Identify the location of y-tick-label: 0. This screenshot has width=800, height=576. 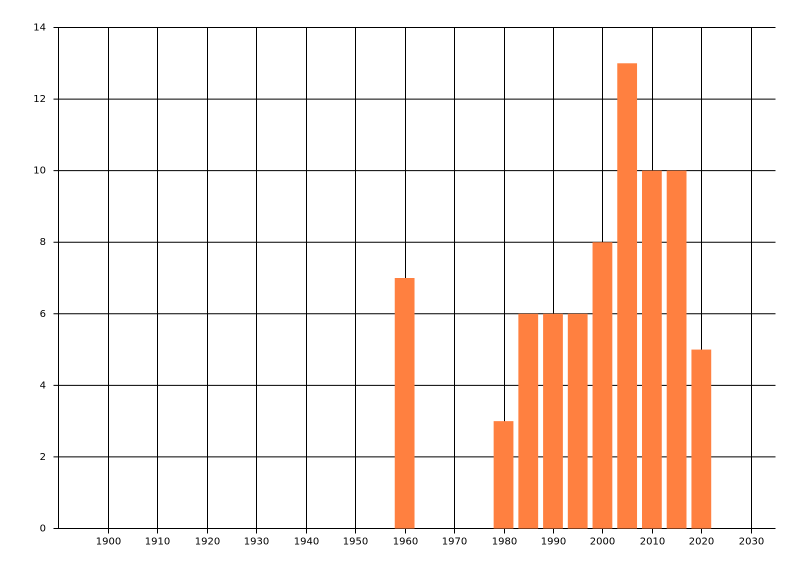
(43, 529).